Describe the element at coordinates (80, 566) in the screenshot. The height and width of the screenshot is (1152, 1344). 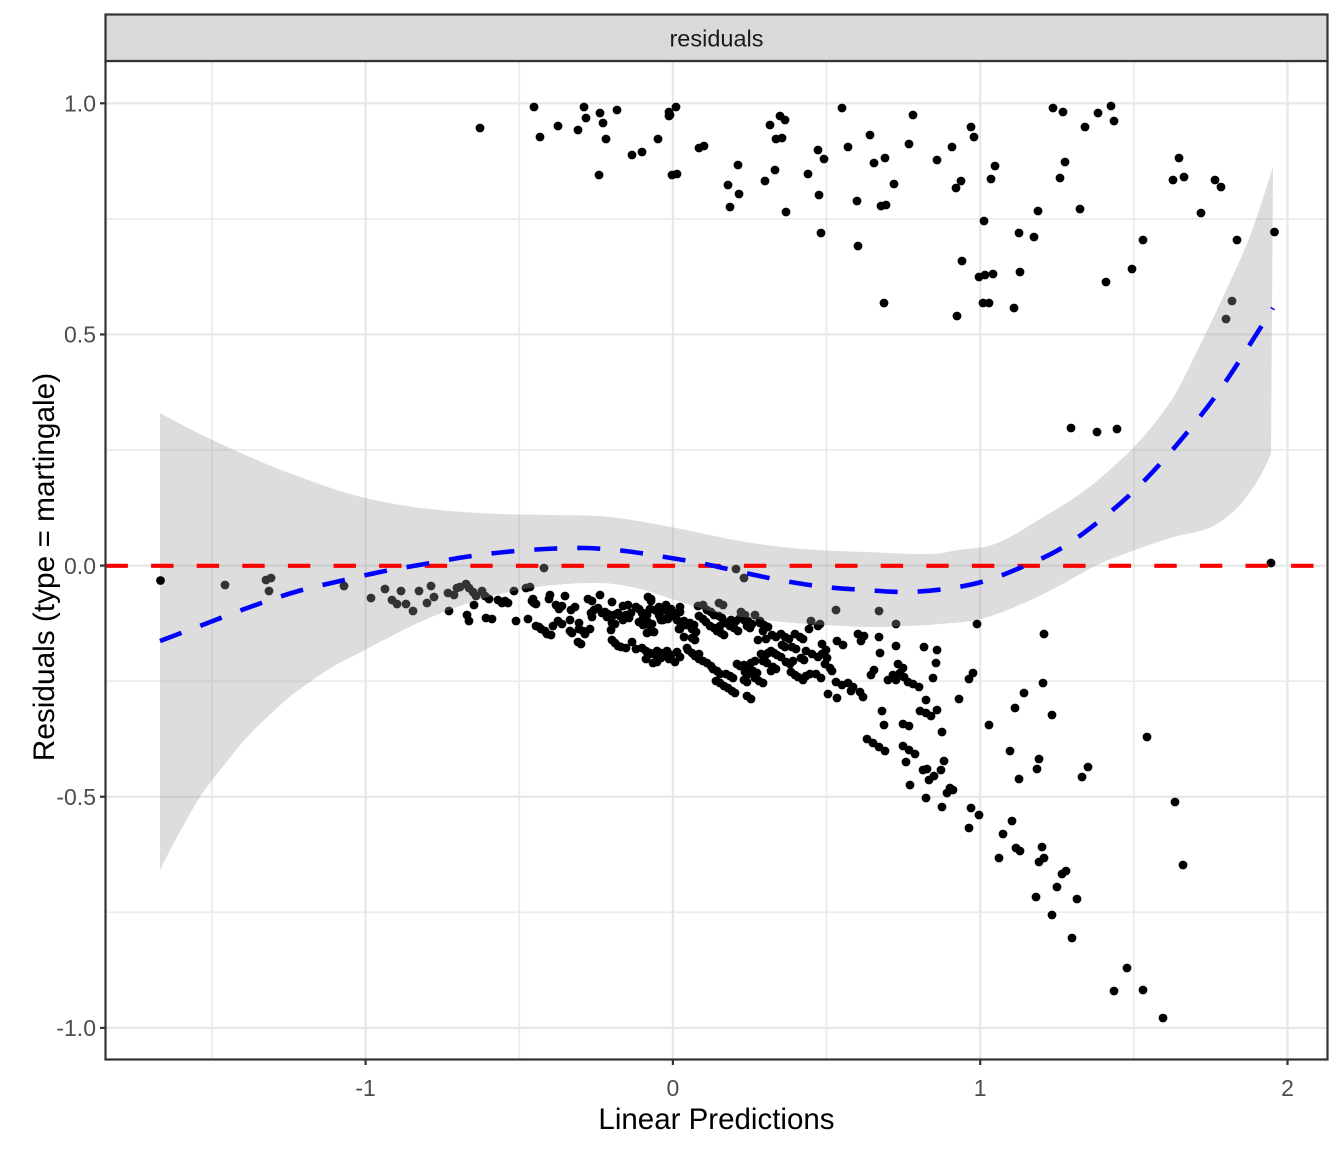
I see `svg-text: 0.0` at that location.